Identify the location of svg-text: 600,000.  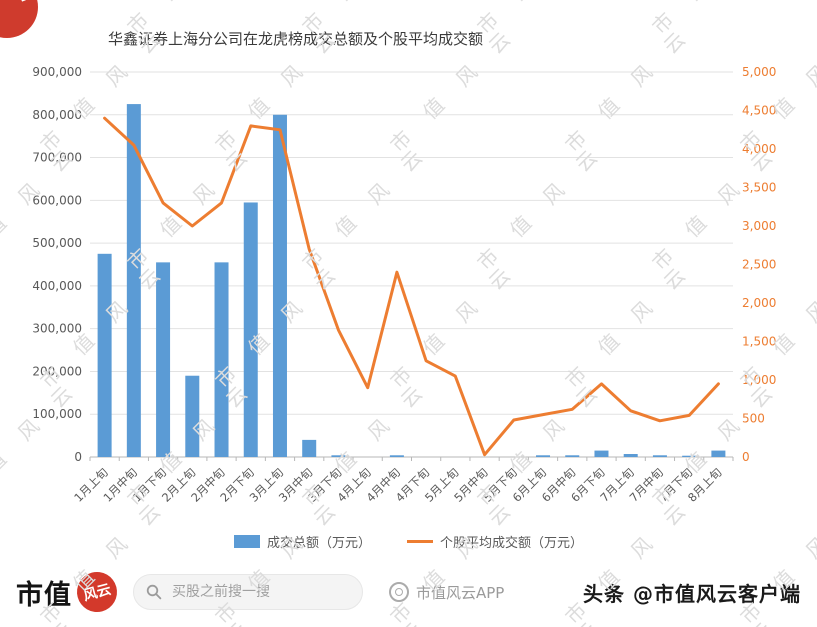
(57, 200).